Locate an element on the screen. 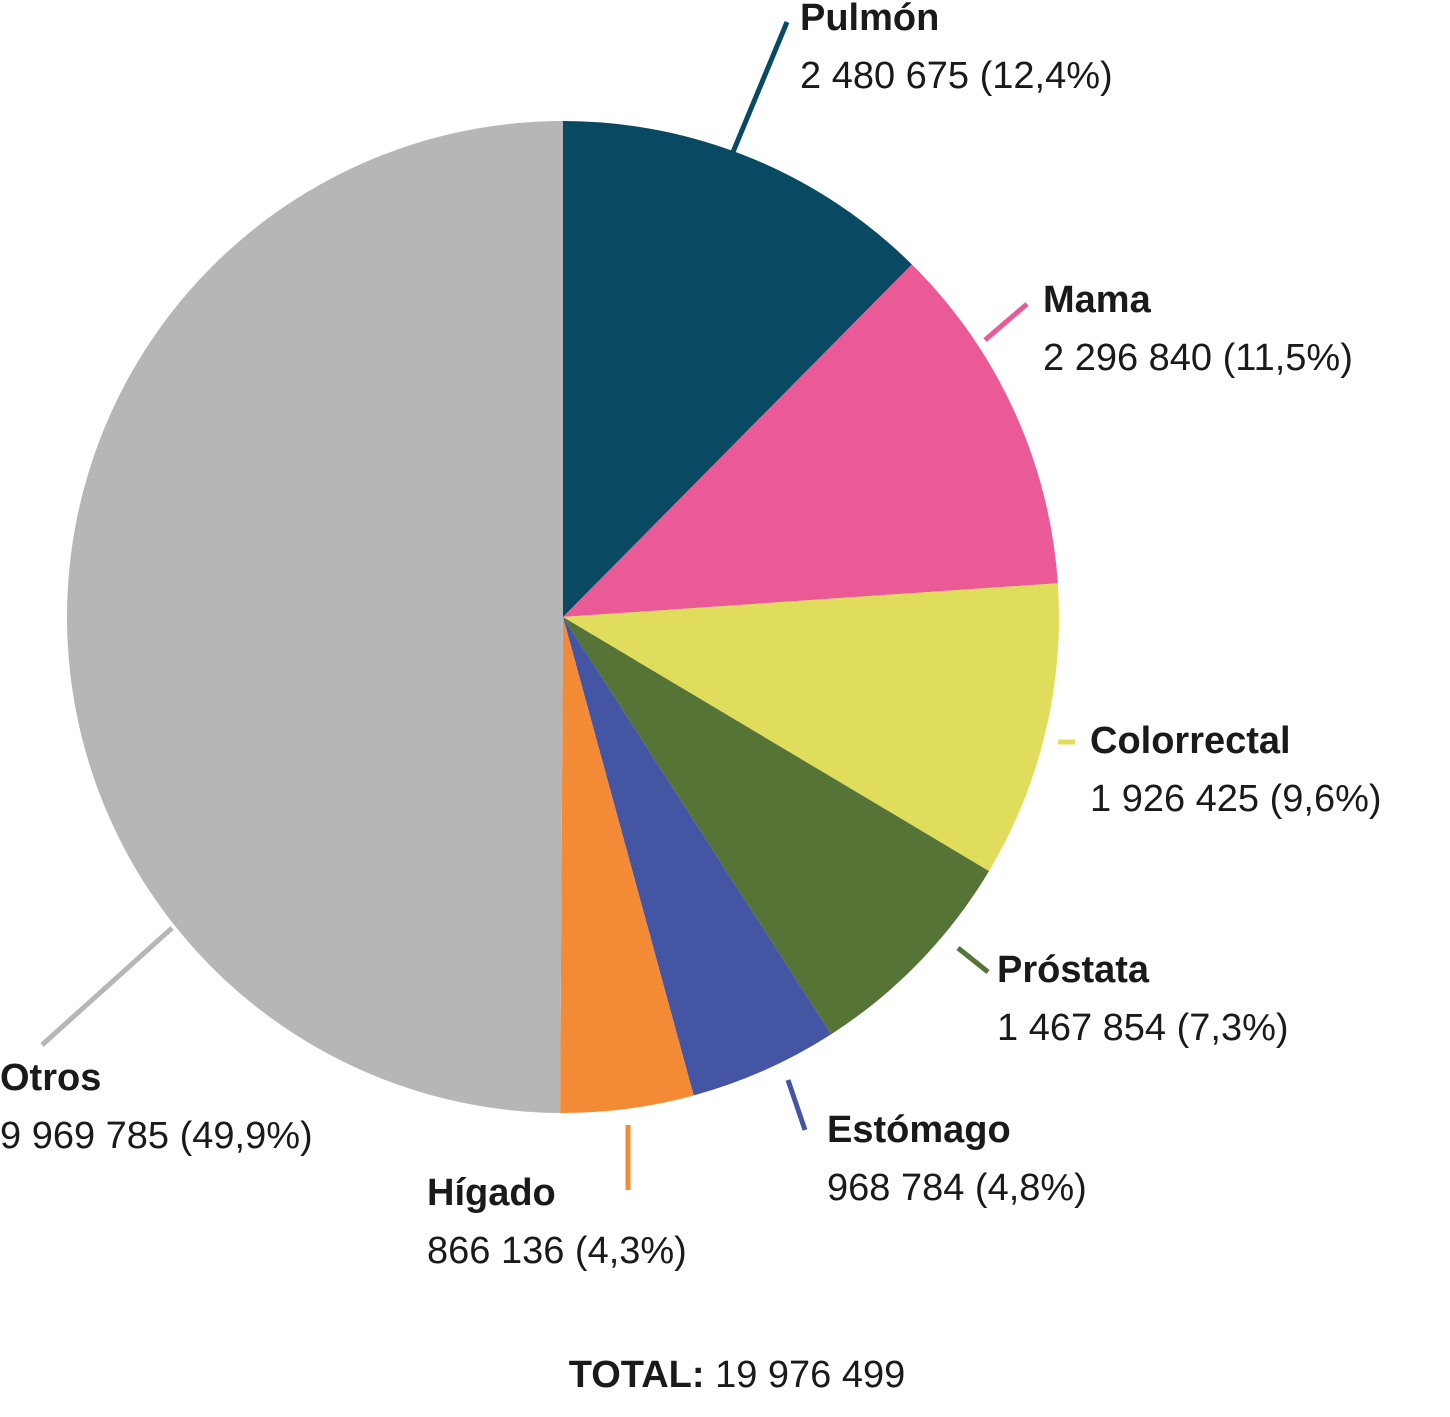  slice-value-label: 2 480 675 (12,4%) is located at coordinates (956, 76).